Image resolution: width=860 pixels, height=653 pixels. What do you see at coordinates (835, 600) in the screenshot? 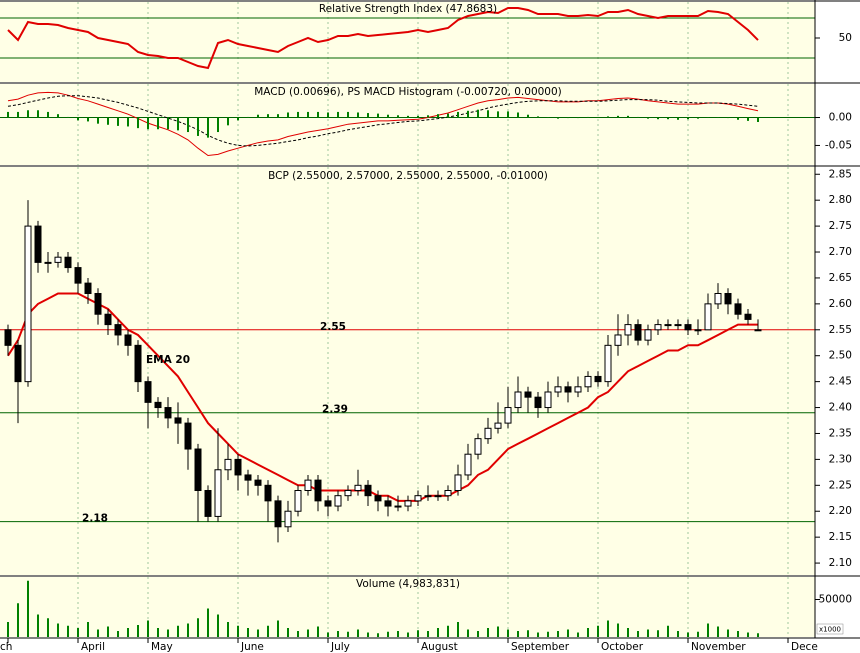
I see `y-tick-label: 50000` at bounding box center [835, 600].